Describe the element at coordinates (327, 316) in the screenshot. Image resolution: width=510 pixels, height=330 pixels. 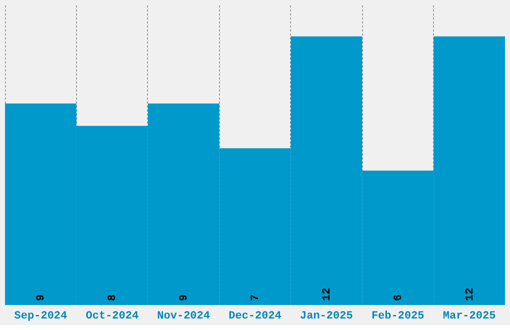
I see `x-tick-label: Jan-2025` at that location.